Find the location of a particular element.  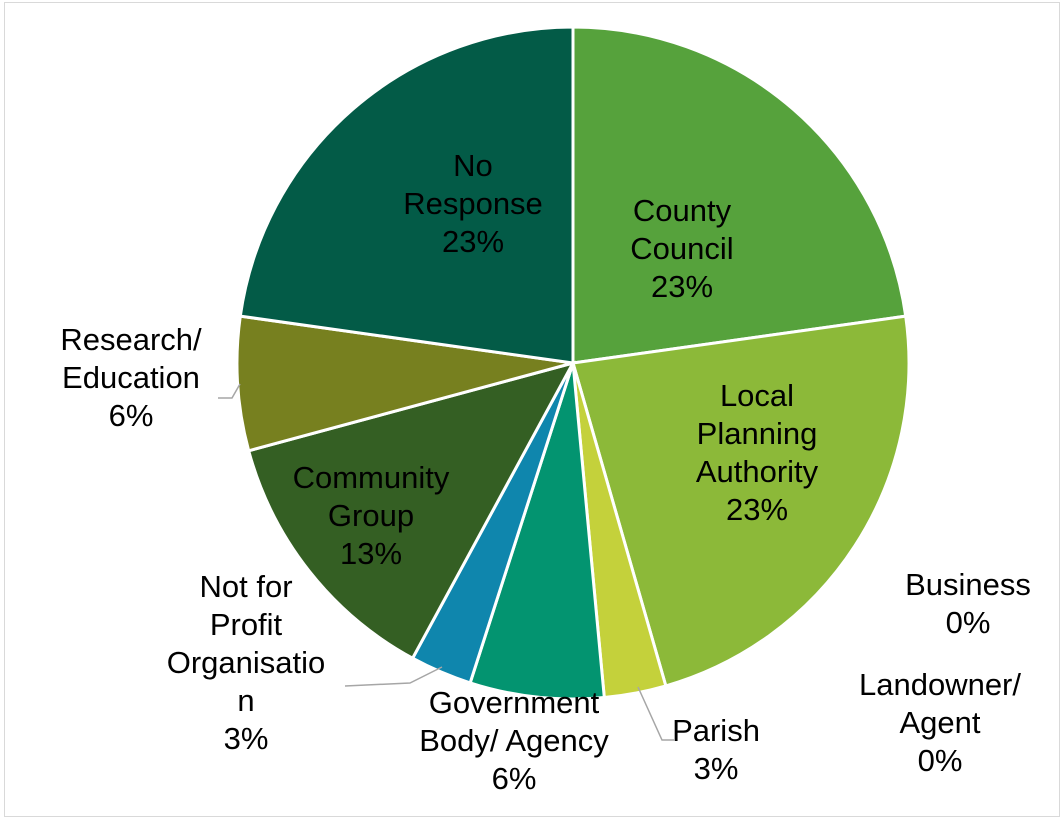

pie-slice-no-response is located at coordinates (406, 195).